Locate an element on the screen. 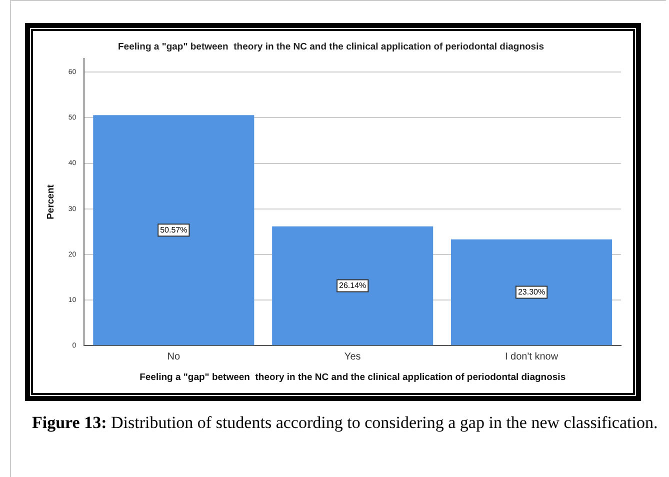  data-label: 50.57% is located at coordinates (174, 229).